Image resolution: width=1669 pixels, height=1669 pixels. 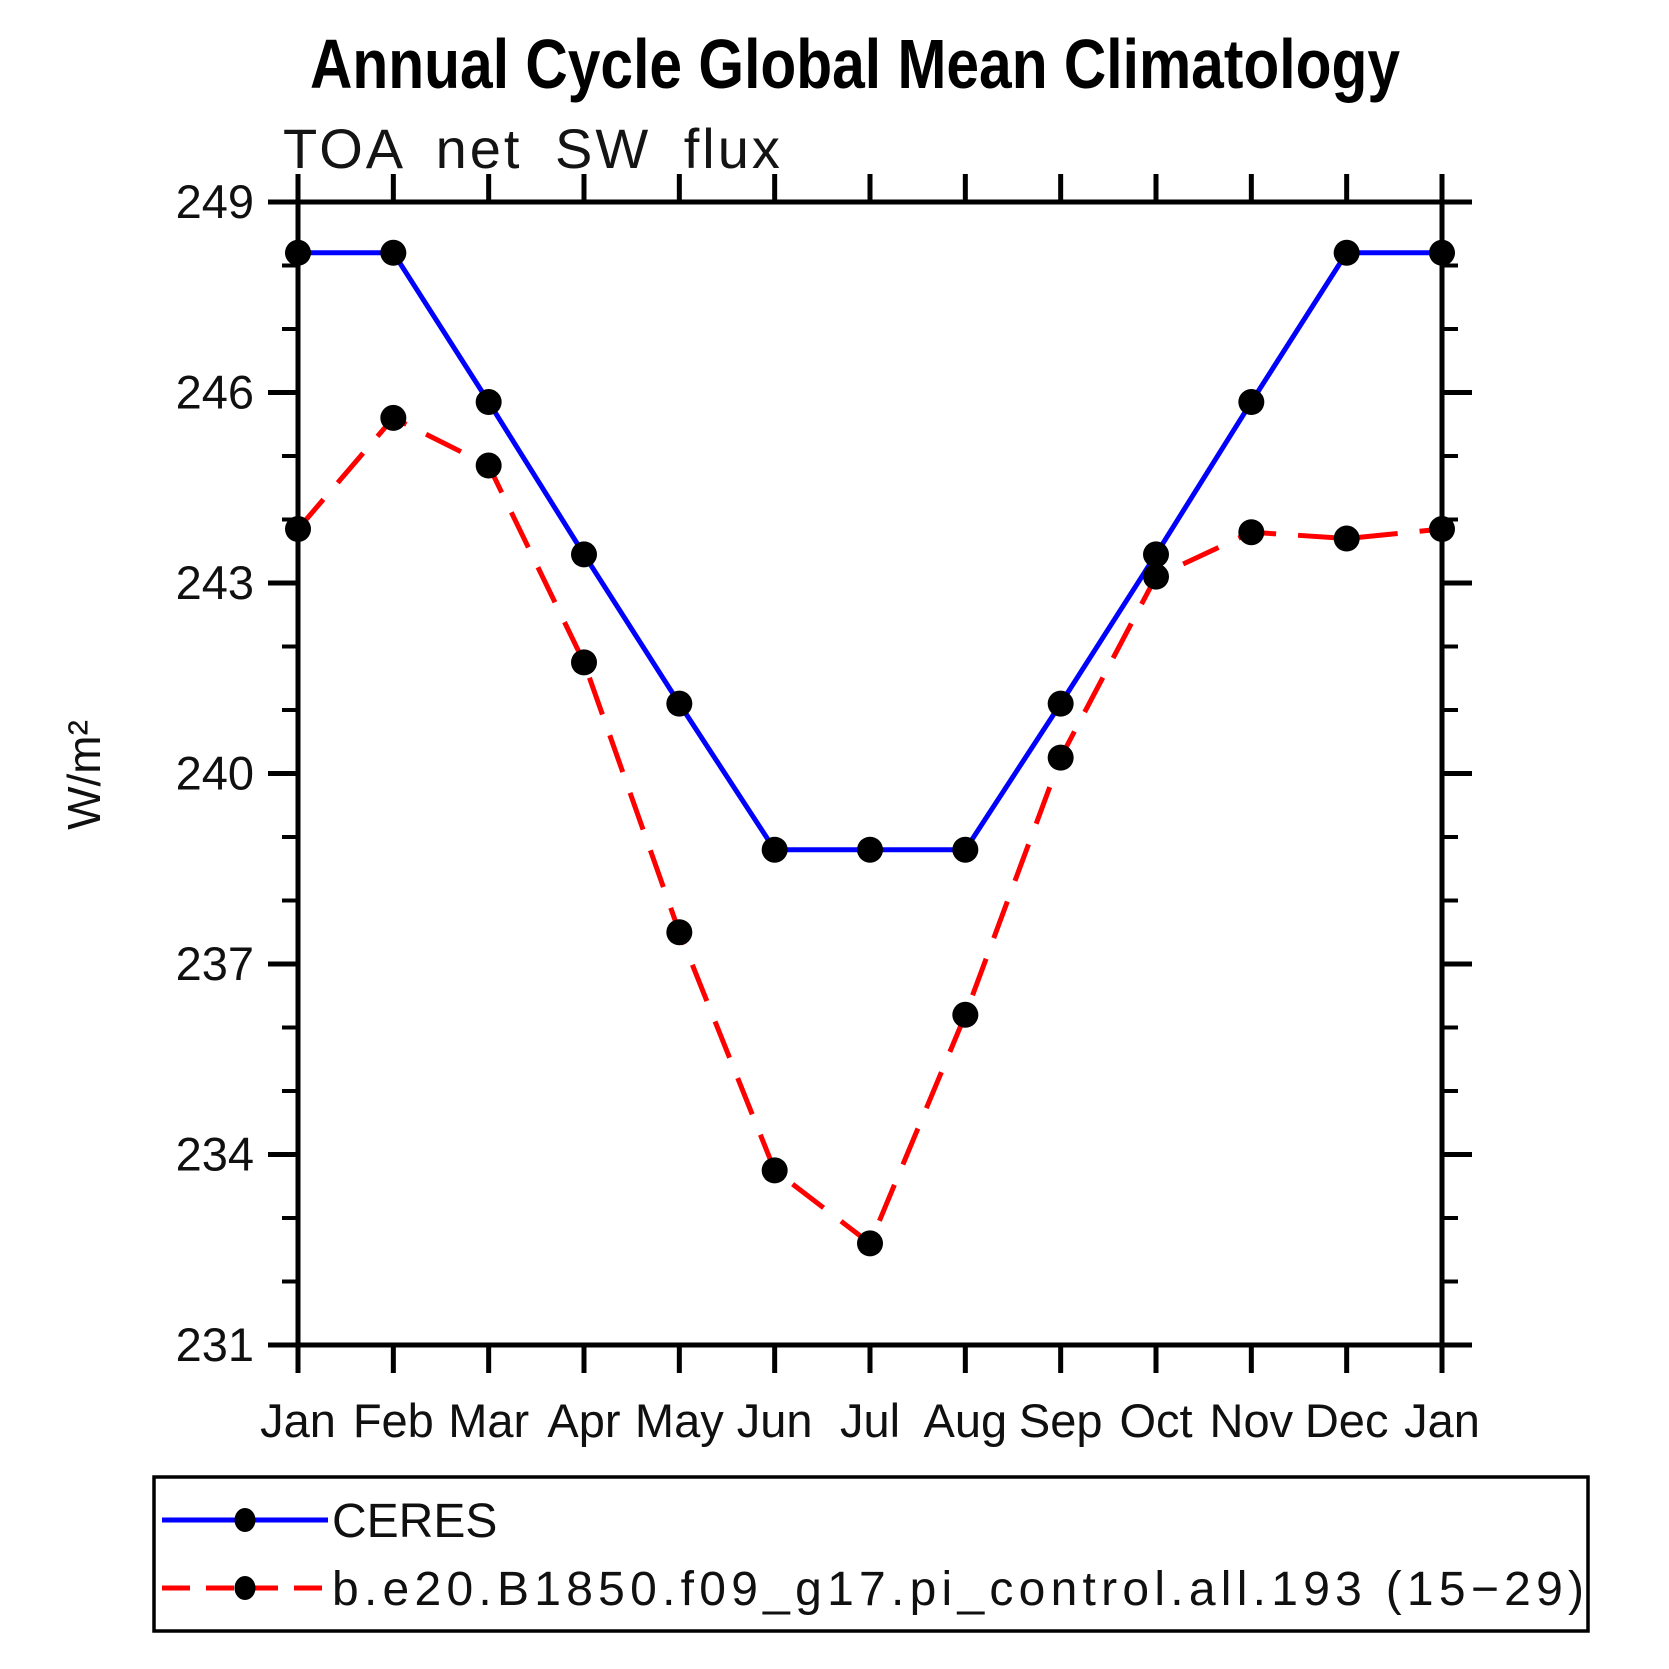 What do you see at coordinates (1061, 1420) in the screenshot?
I see `month-label: Sep` at bounding box center [1061, 1420].